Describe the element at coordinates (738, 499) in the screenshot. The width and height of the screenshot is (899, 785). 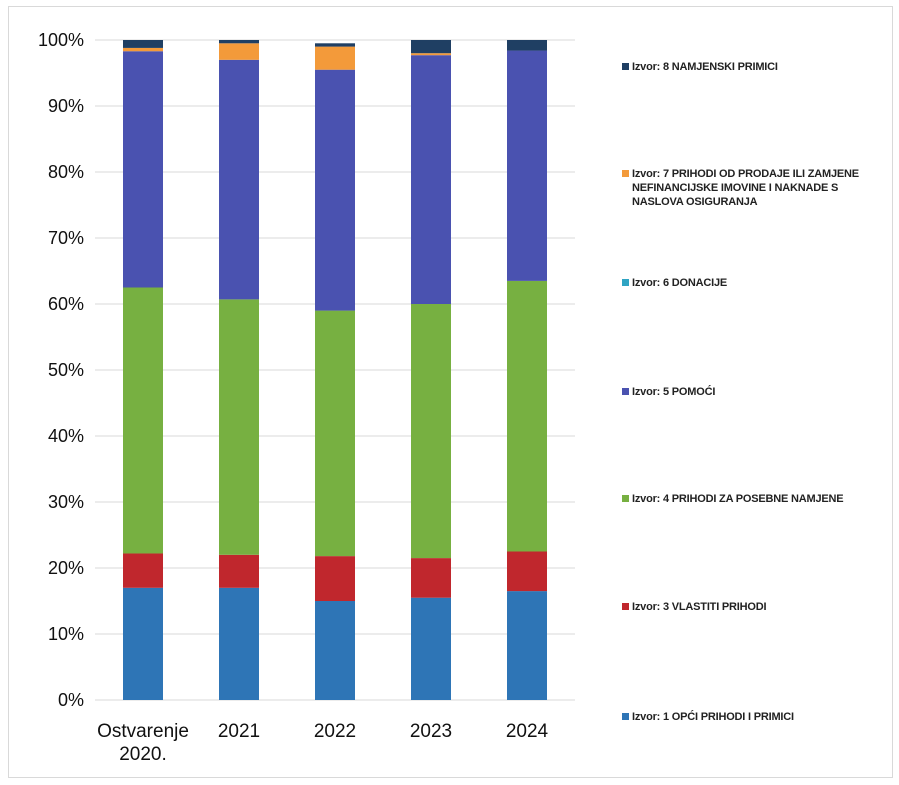
I see `legend-label: Izvor: 4 PRIHODI ZA POSEBNE NAMJENE` at that location.